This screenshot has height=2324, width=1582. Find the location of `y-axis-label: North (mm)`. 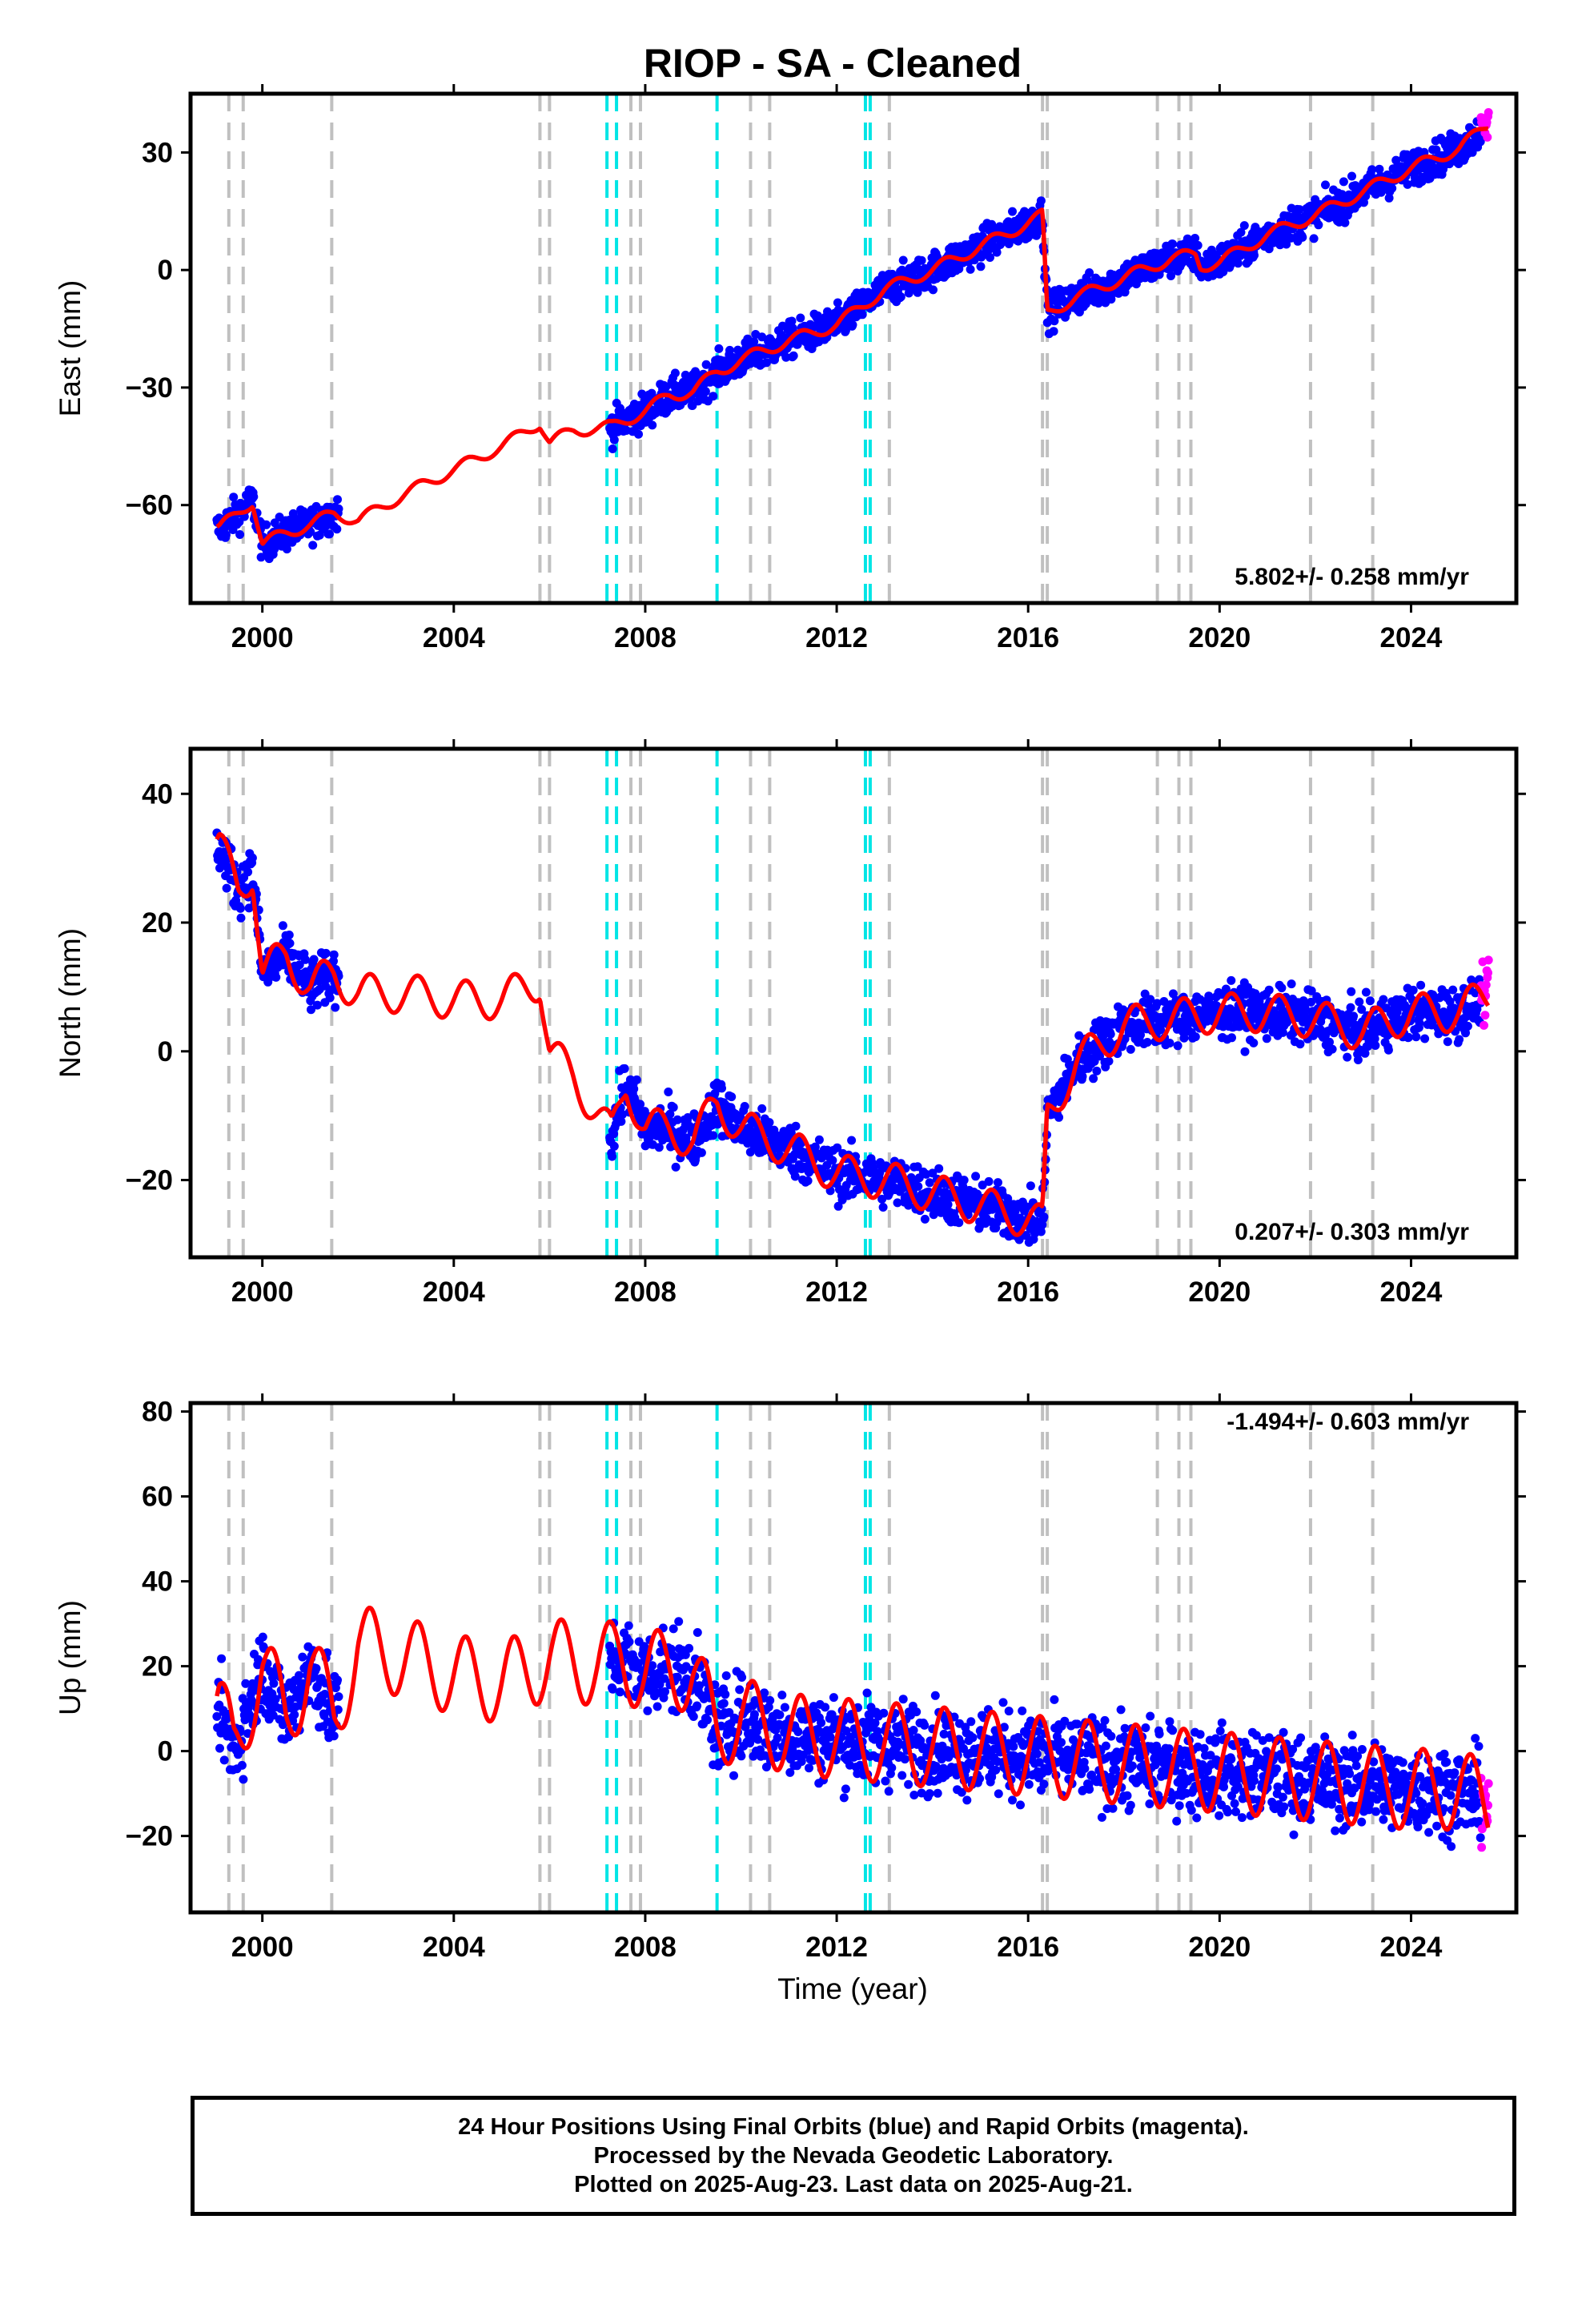

y-axis-label: North (mm) is located at coordinates (70, 1003).